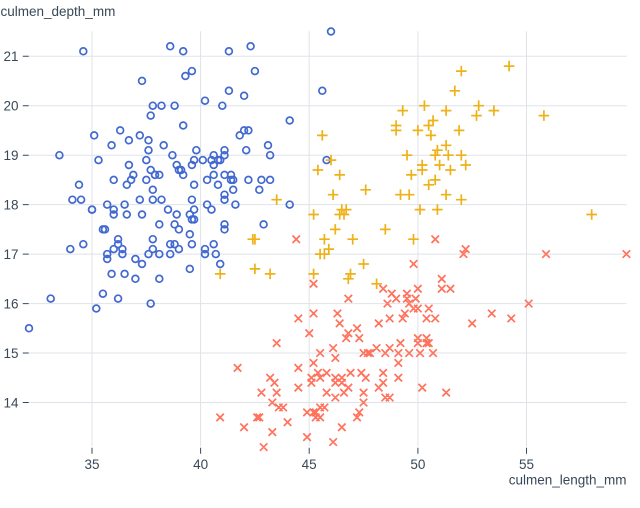 The image size is (640, 508). Describe the element at coordinates (309, 464) in the screenshot. I see `svg-text: 45` at that location.